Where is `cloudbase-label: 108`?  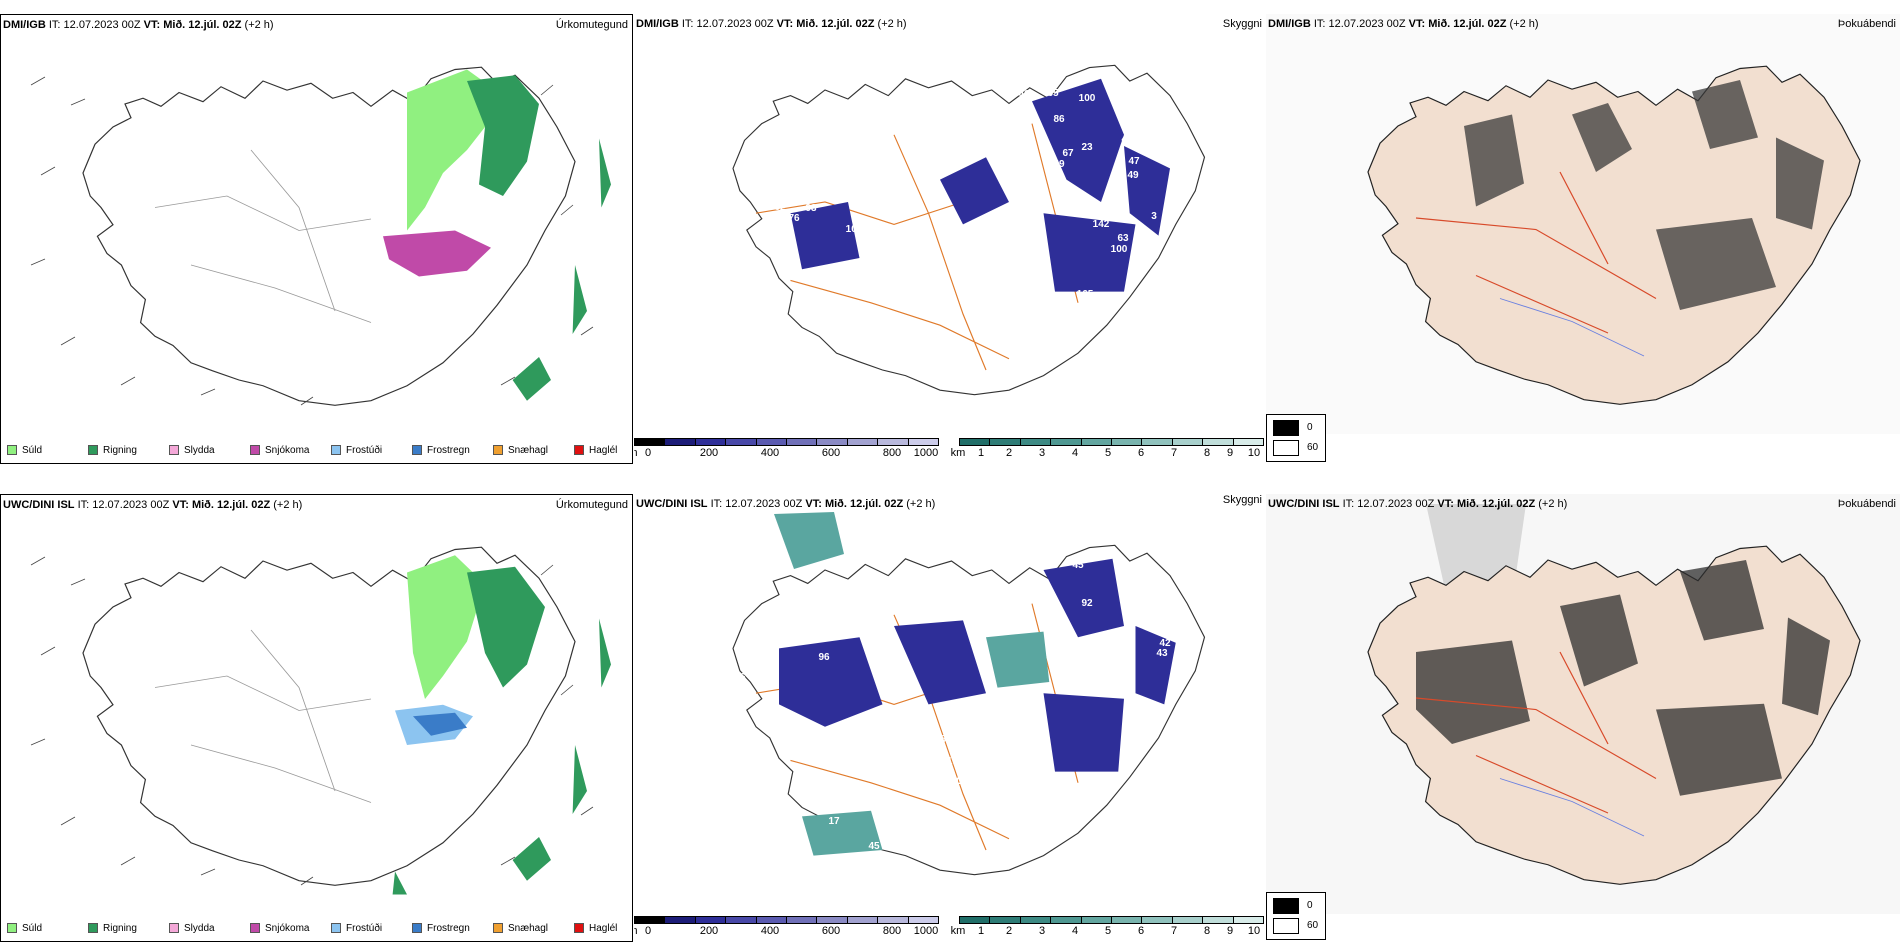 cloudbase-label: 108 is located at coordinates (959, 781).